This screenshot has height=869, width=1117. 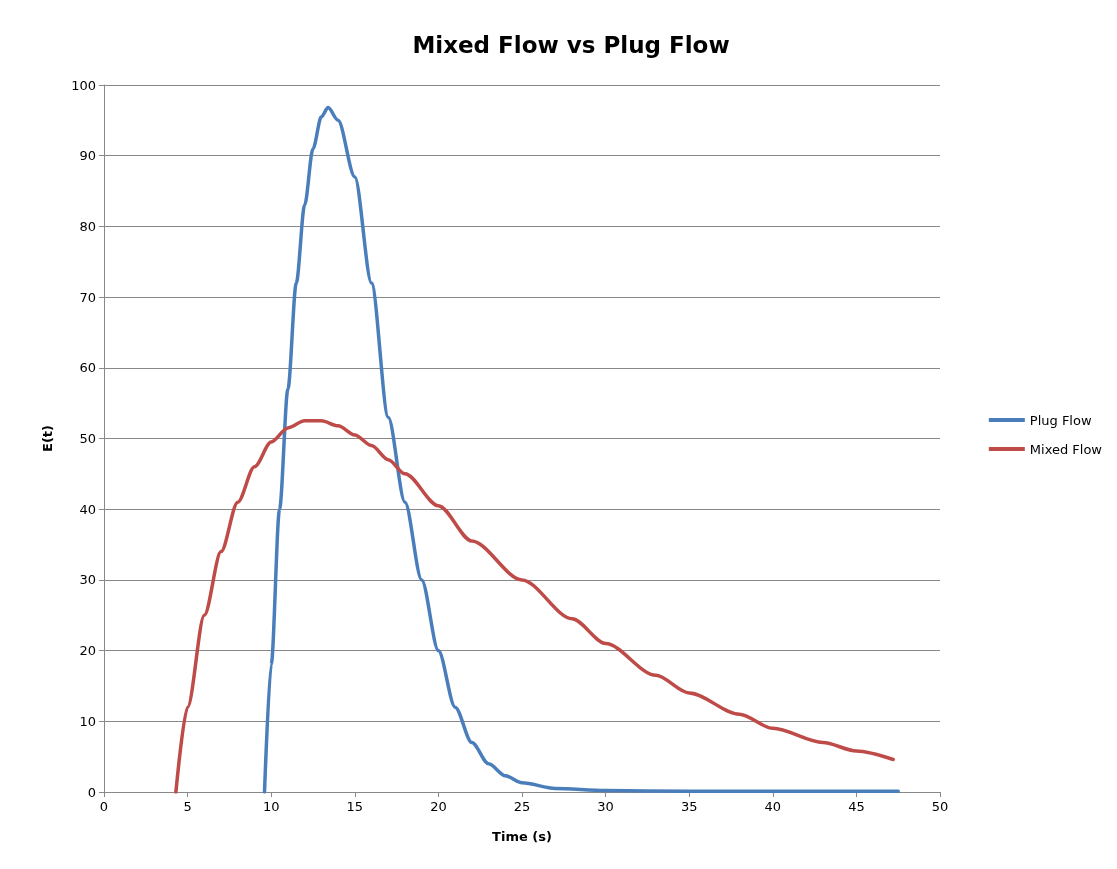 I want to click on x-tick-label: 40, so click(x=773, y=806).